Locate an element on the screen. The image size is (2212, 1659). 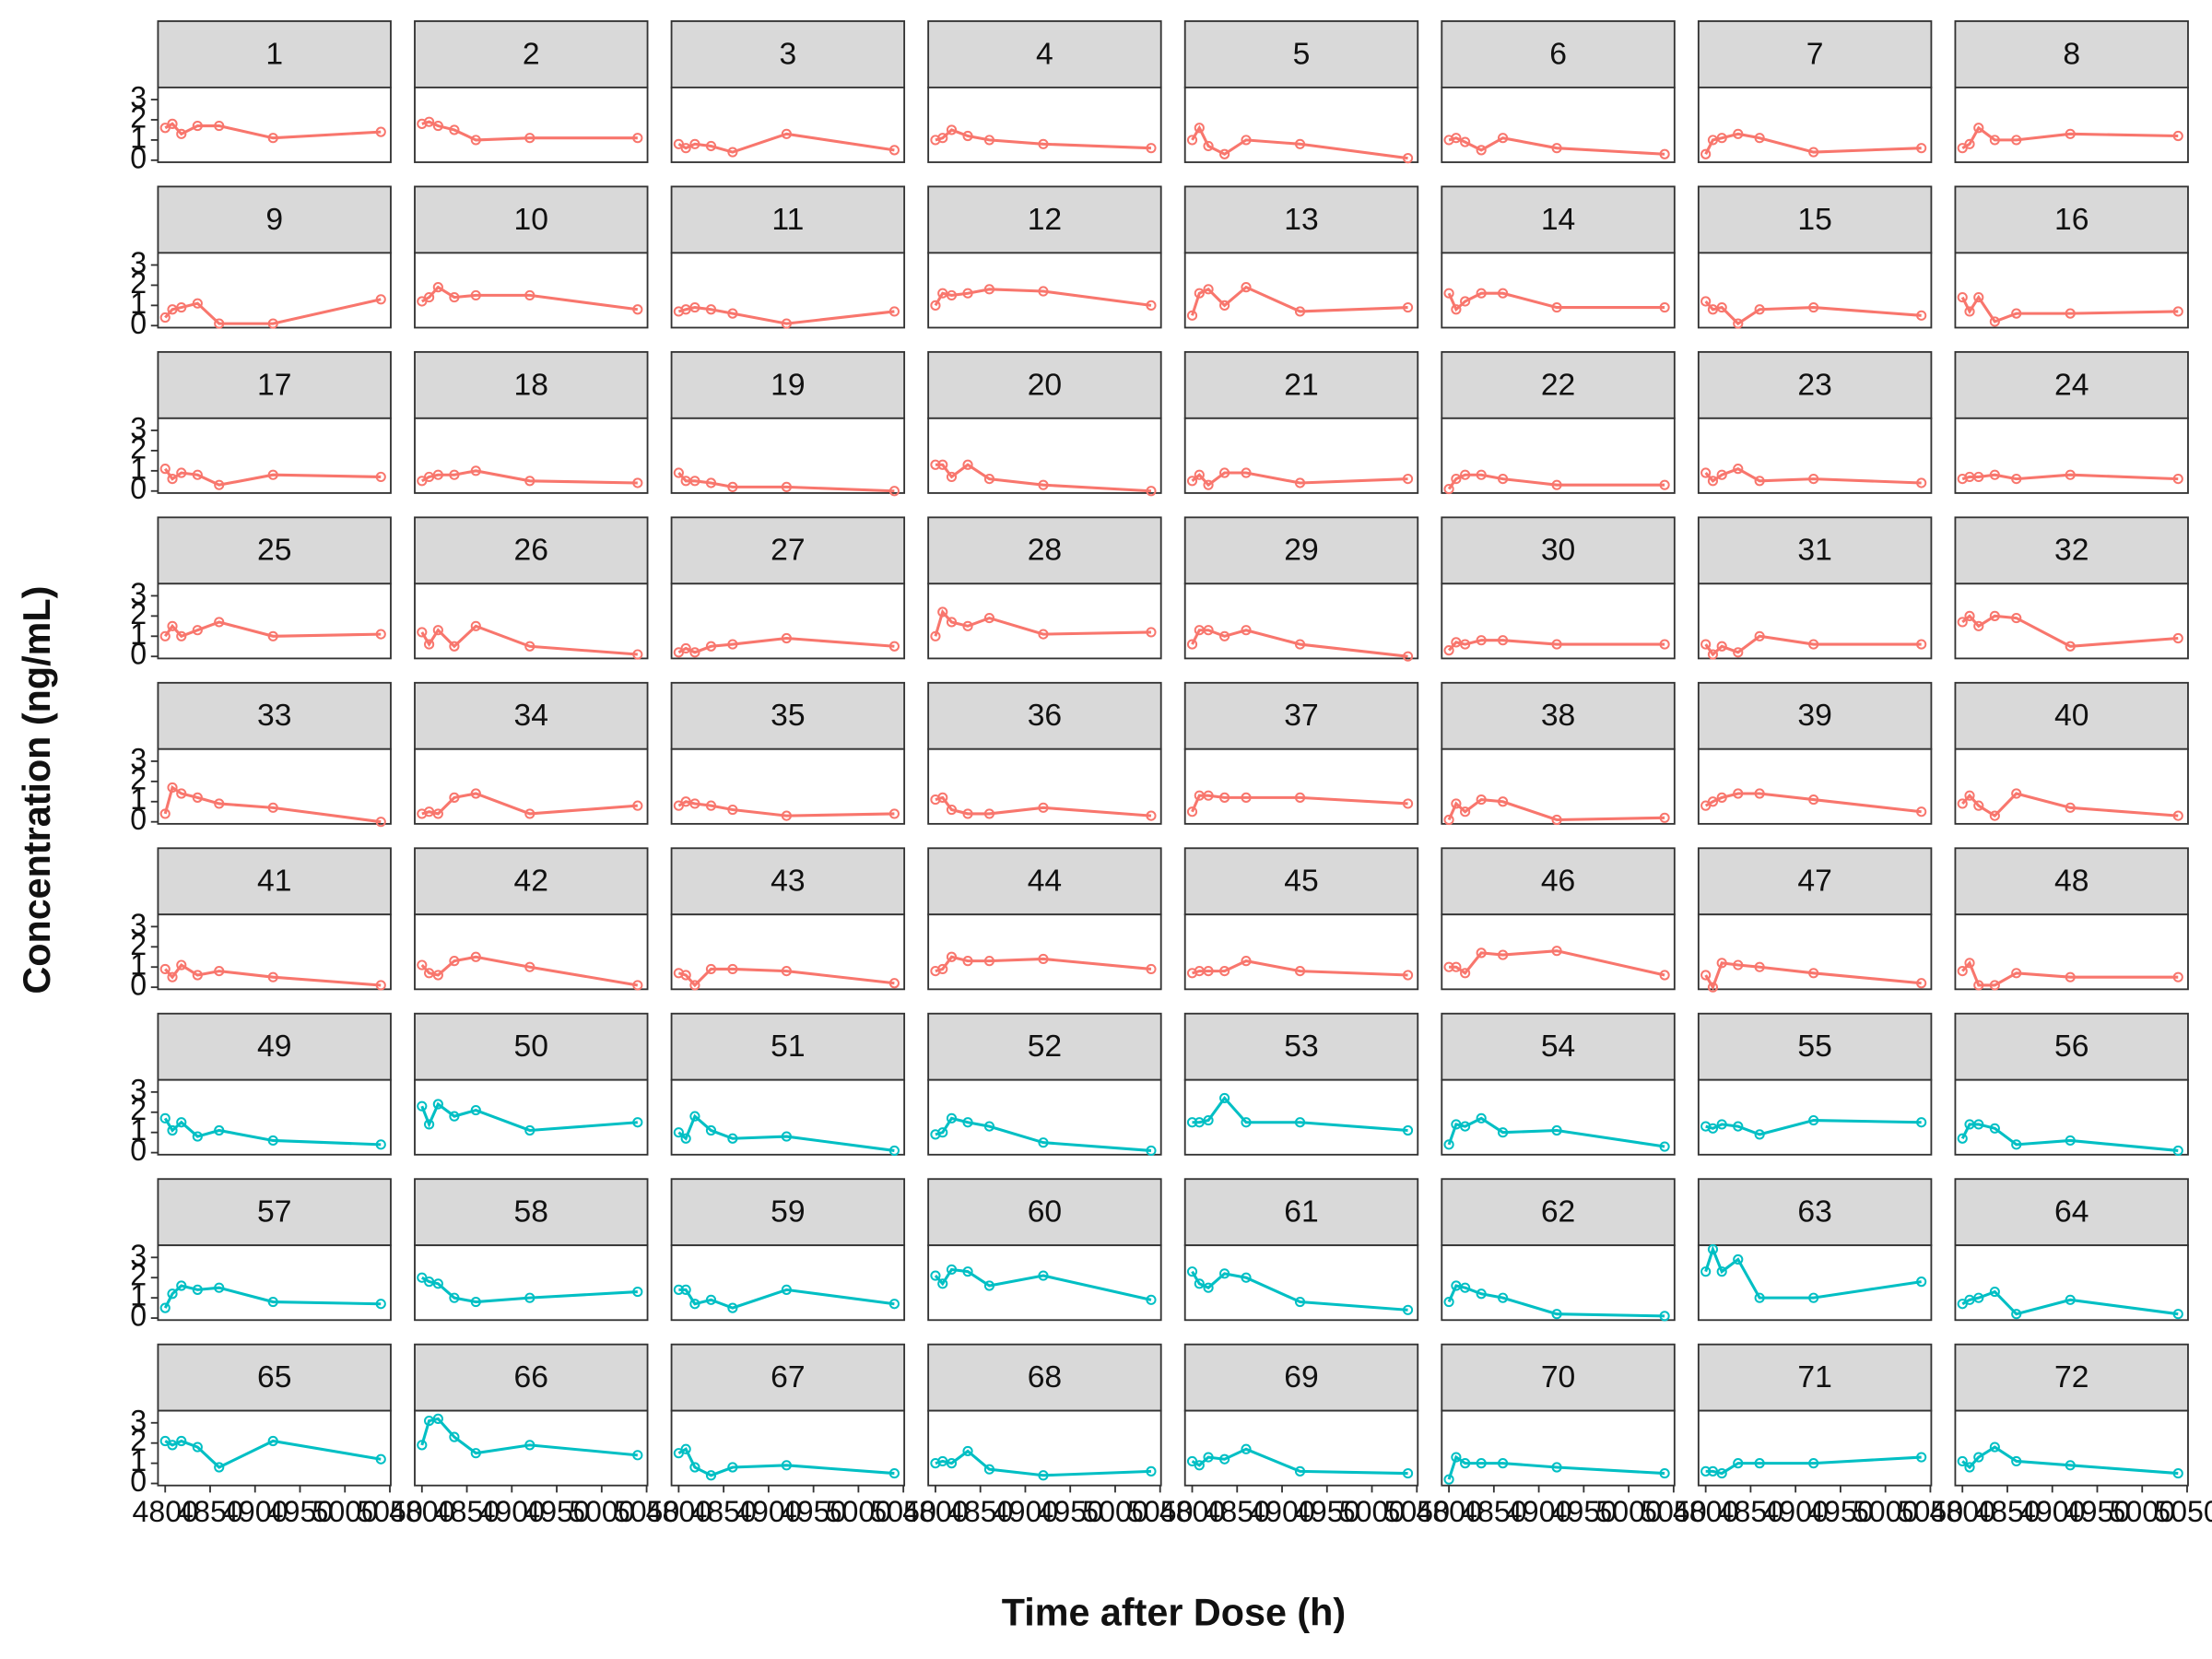
strip-label: 26 is located at coordinates (531, 551).